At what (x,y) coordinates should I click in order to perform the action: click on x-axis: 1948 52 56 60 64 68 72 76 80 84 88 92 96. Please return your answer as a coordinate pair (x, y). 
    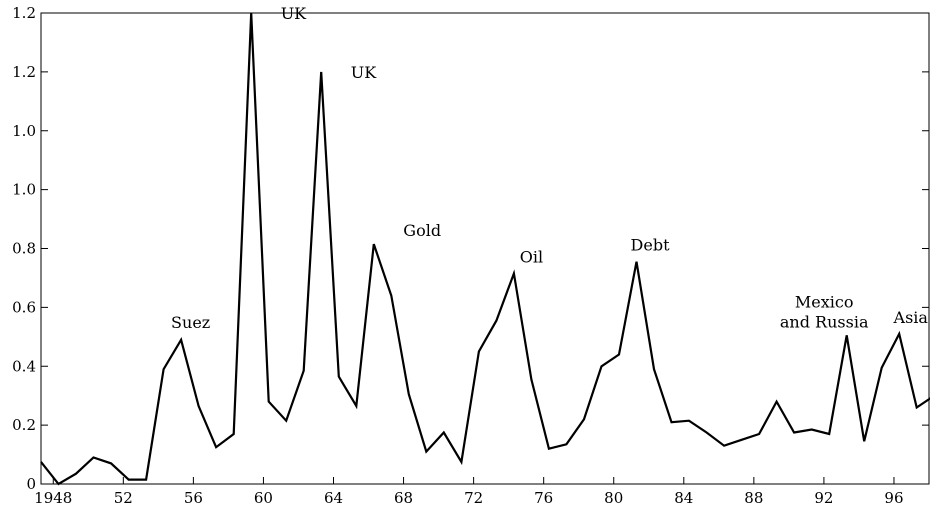
    Looking at the image, I should click on (469, 492).